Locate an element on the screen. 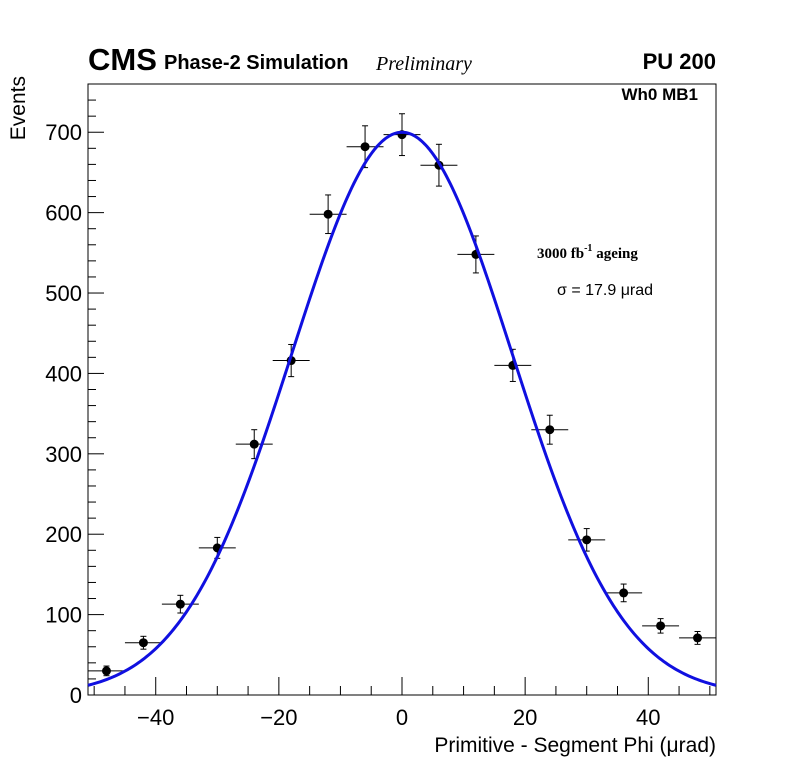 The image size is (796, 772). y-tick-label: 700 is located at coordinates (63, 132).